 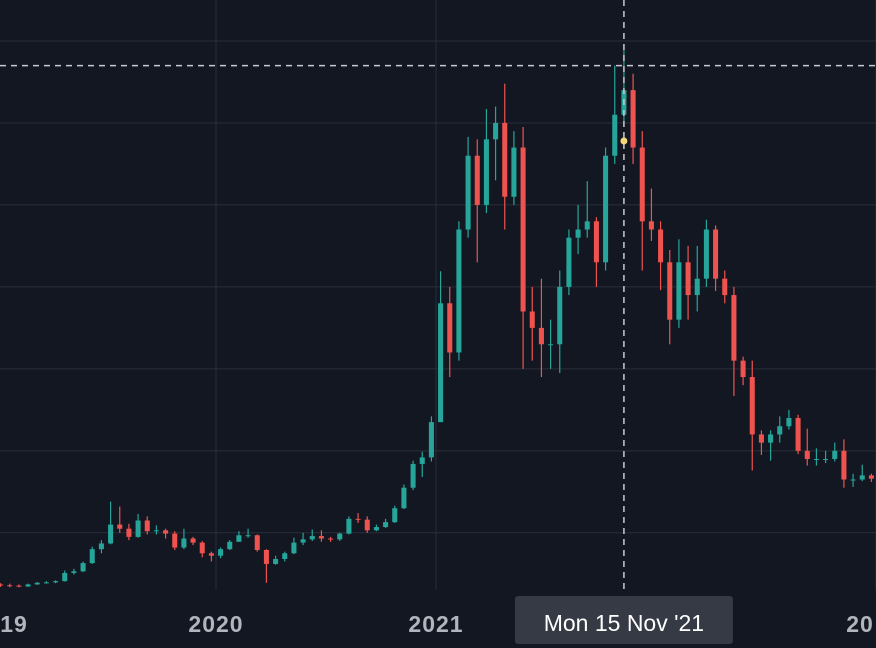 I want to click on crosshair-label-box, so click(x=623, y=620).